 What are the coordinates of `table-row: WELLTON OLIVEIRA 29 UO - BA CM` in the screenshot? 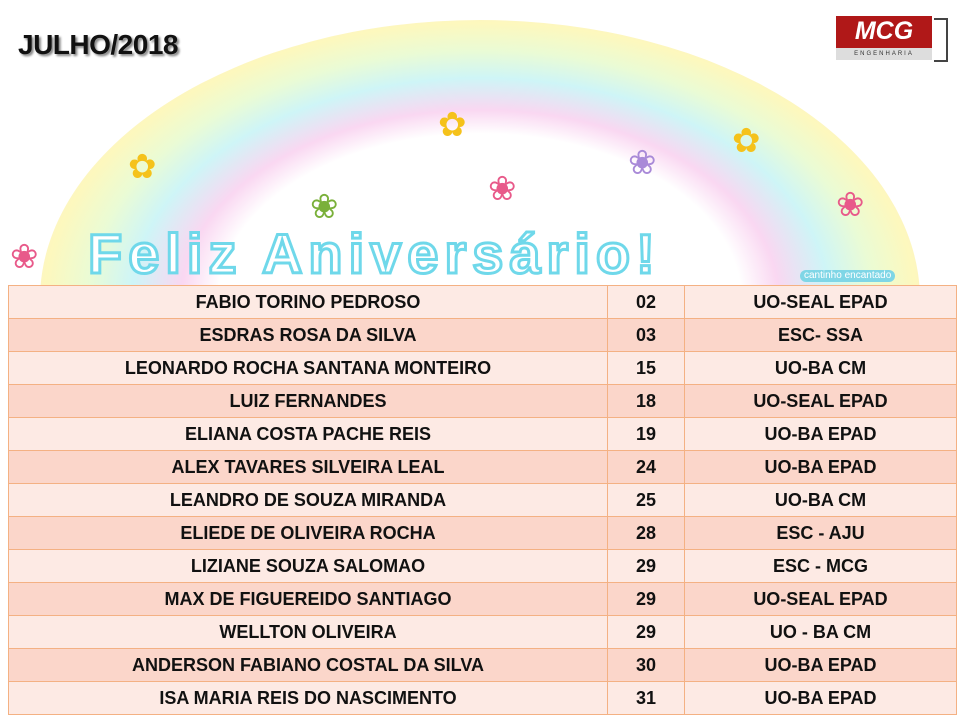 It's located at (482, 632).